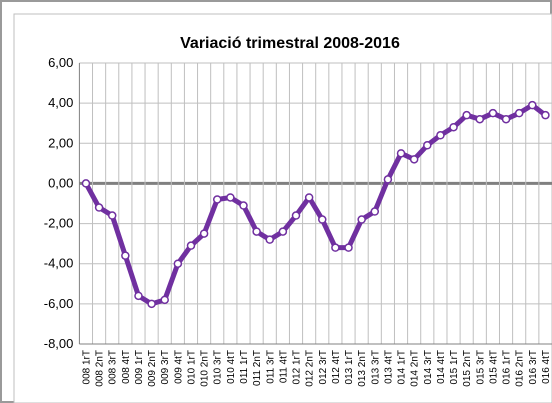 Image resolution: width=552 pixels, height=403 pixels. Describe the element at coordinates (59, 343) in the screenshot. I see `y-tick-label: -8,00` at that location.